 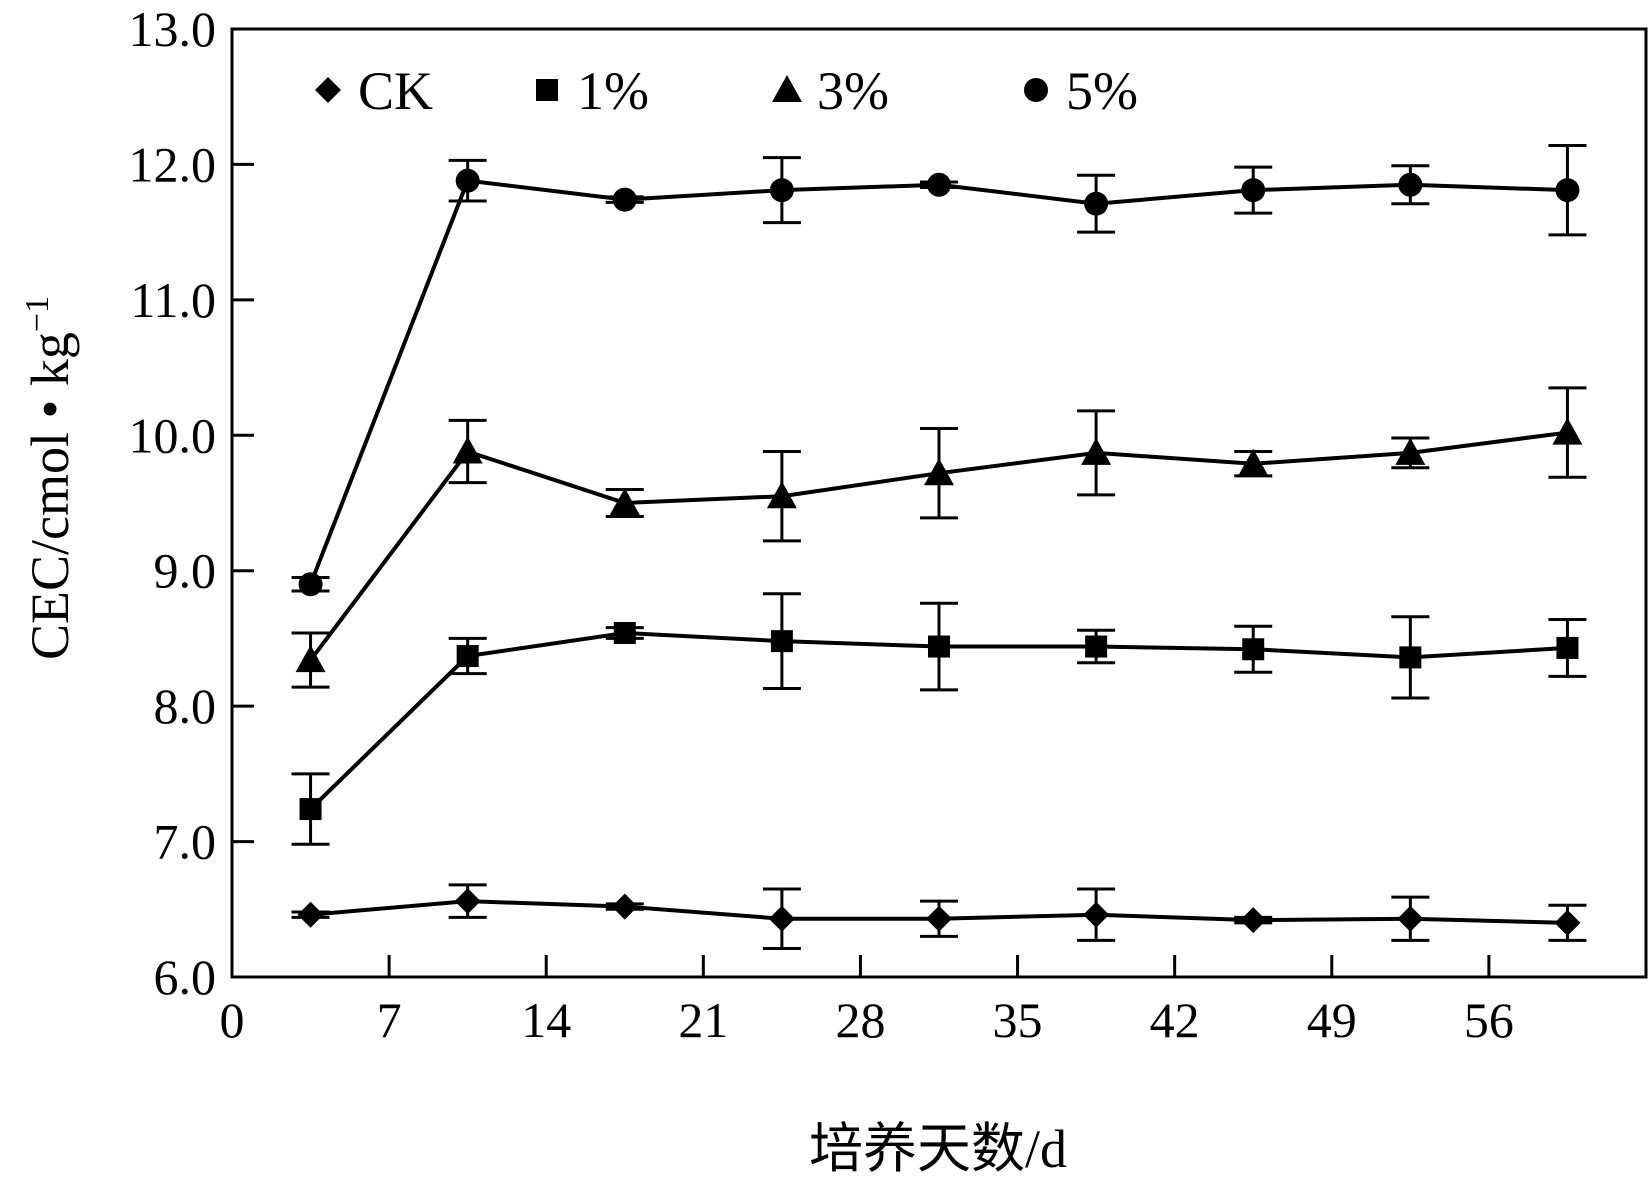 I want to click on y-axis-title: CEC/cmol • kg−1, so click(x=49, y=478).